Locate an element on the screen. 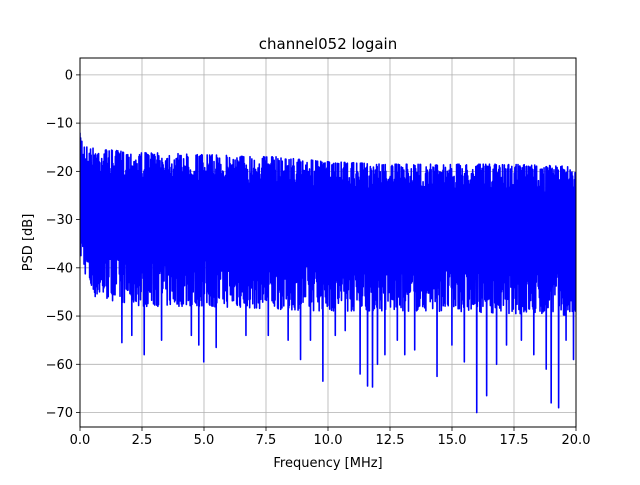 This screenshot has height=485, width=640. y-tick-label: −30 is located at coordinates (59, 220).